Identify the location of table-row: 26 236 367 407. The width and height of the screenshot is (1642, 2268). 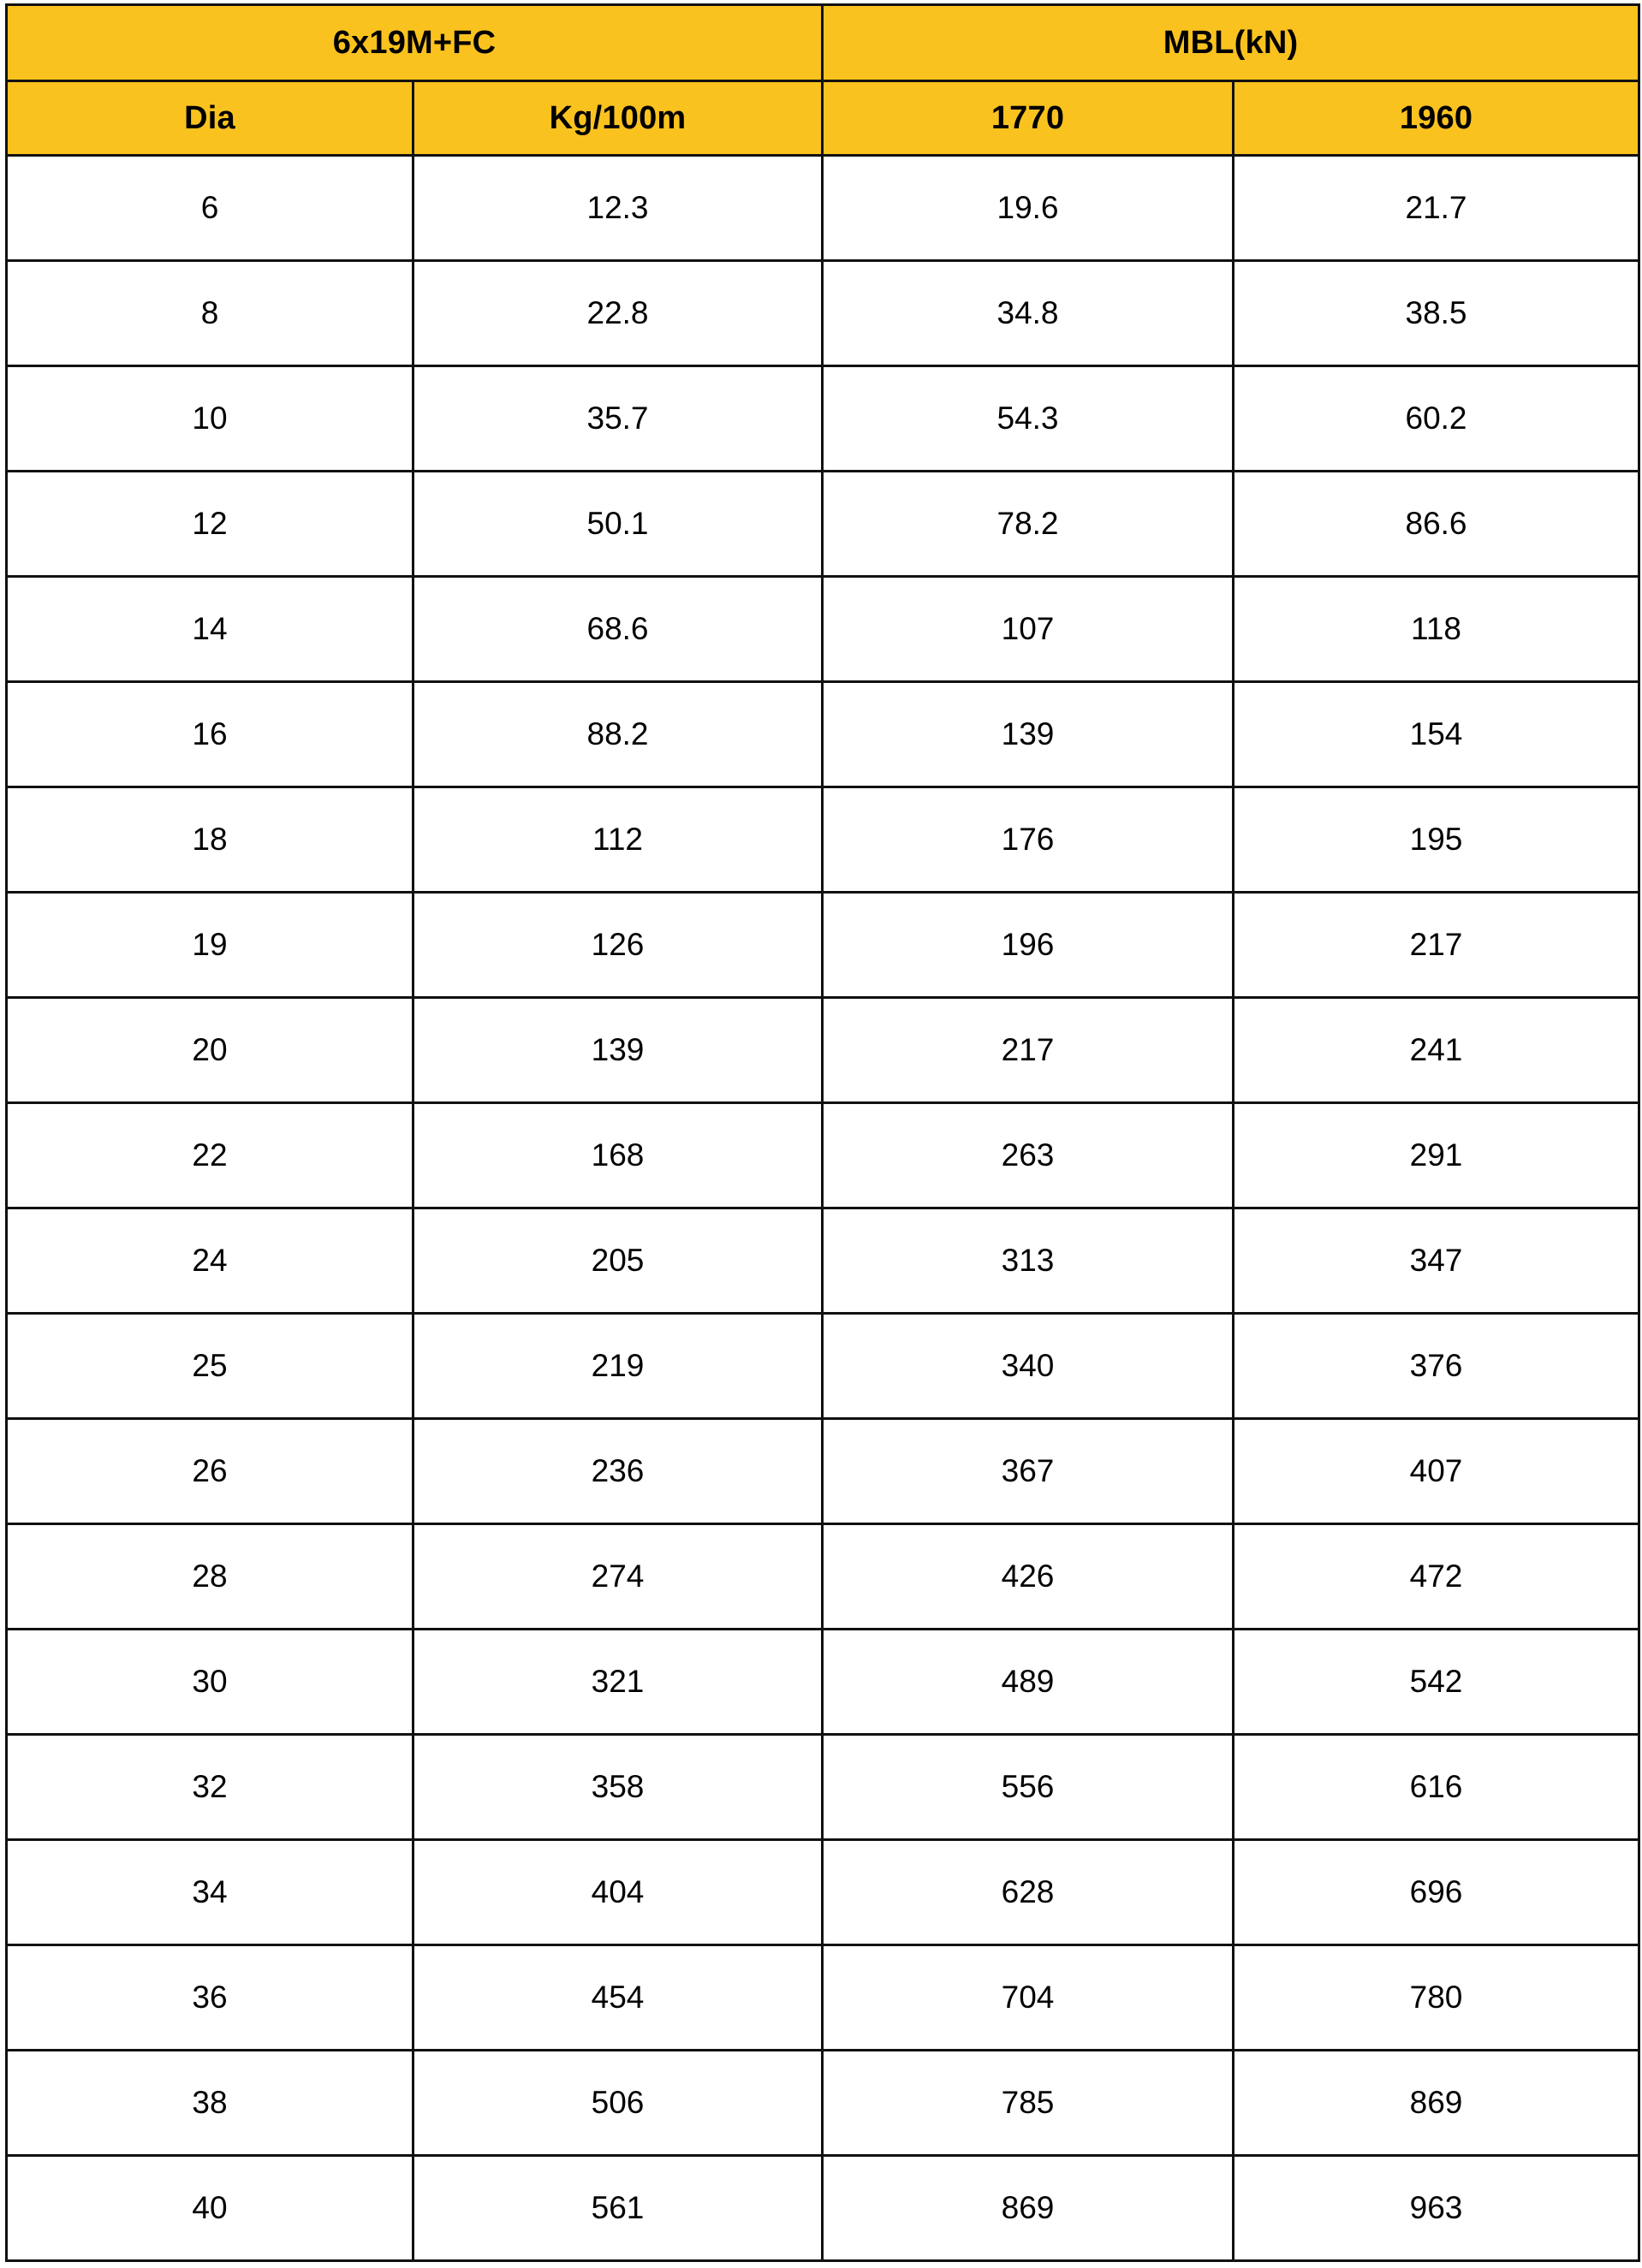
(823, 1471).